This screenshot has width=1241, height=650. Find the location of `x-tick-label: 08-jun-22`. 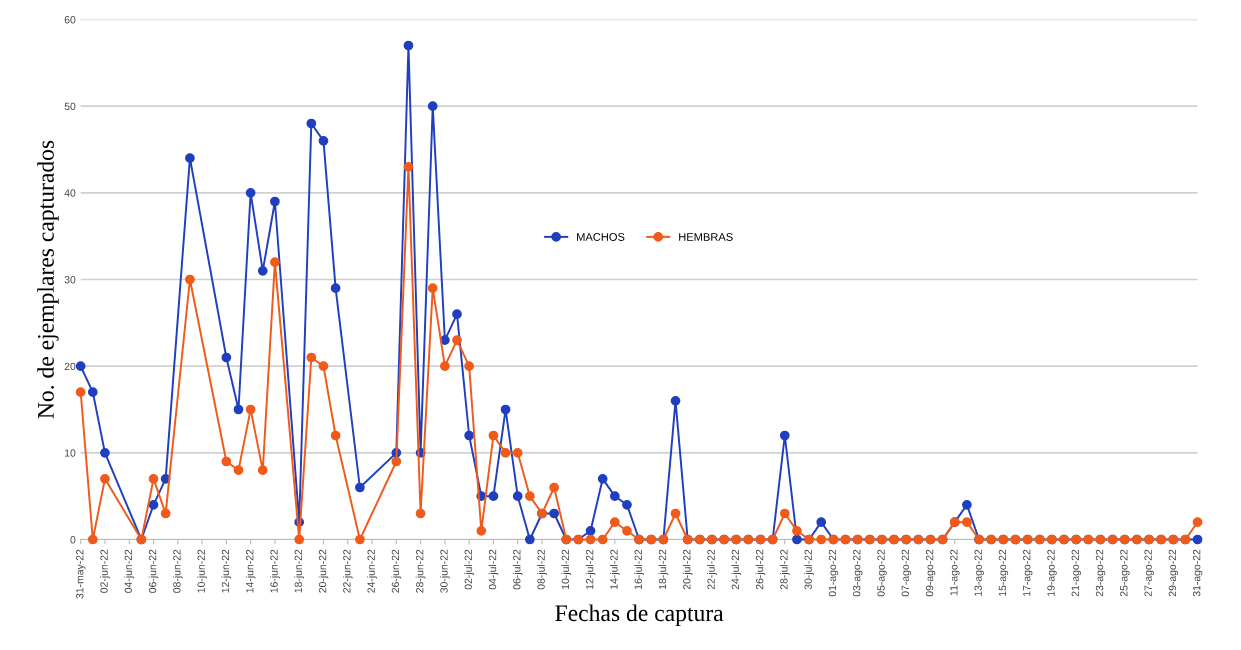

x-tick-label: 08-jun-22 is located at coordinates (177, 571).